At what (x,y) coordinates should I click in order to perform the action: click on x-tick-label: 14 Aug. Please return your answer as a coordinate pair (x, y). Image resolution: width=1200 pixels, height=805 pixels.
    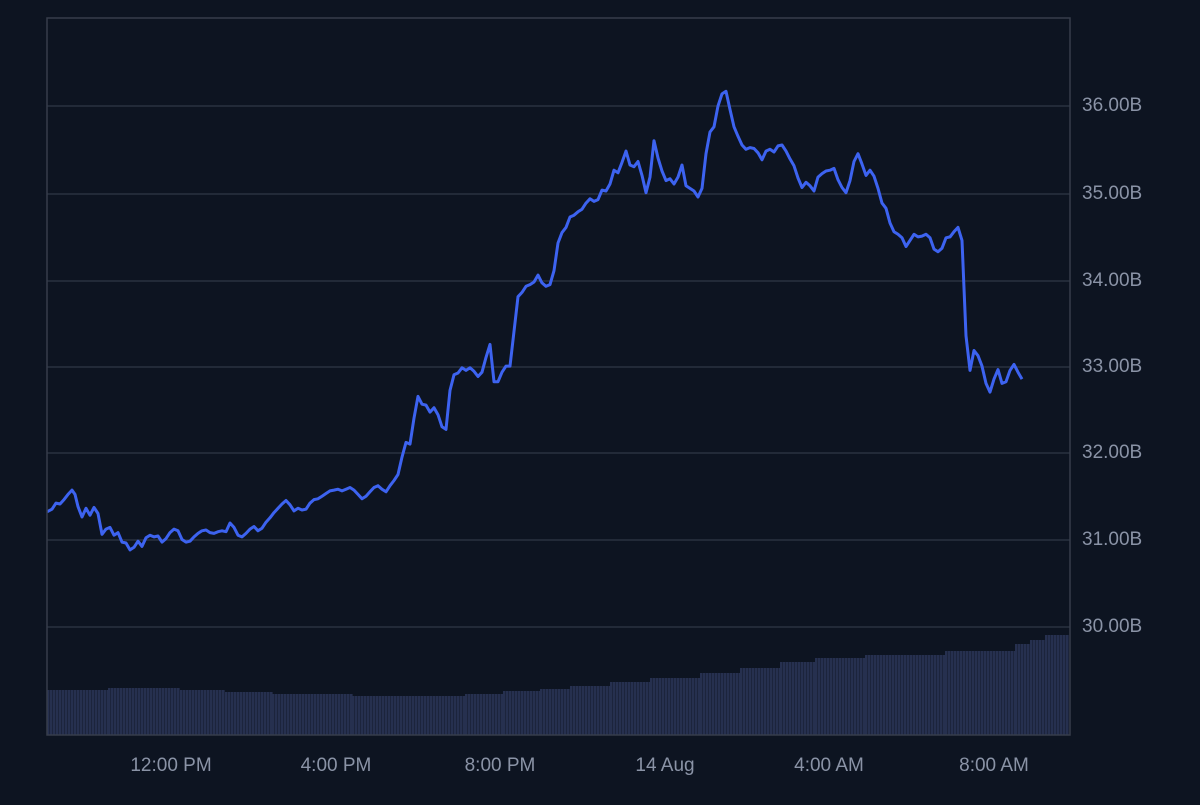
    Looking at the image, I should click on (665, 765).